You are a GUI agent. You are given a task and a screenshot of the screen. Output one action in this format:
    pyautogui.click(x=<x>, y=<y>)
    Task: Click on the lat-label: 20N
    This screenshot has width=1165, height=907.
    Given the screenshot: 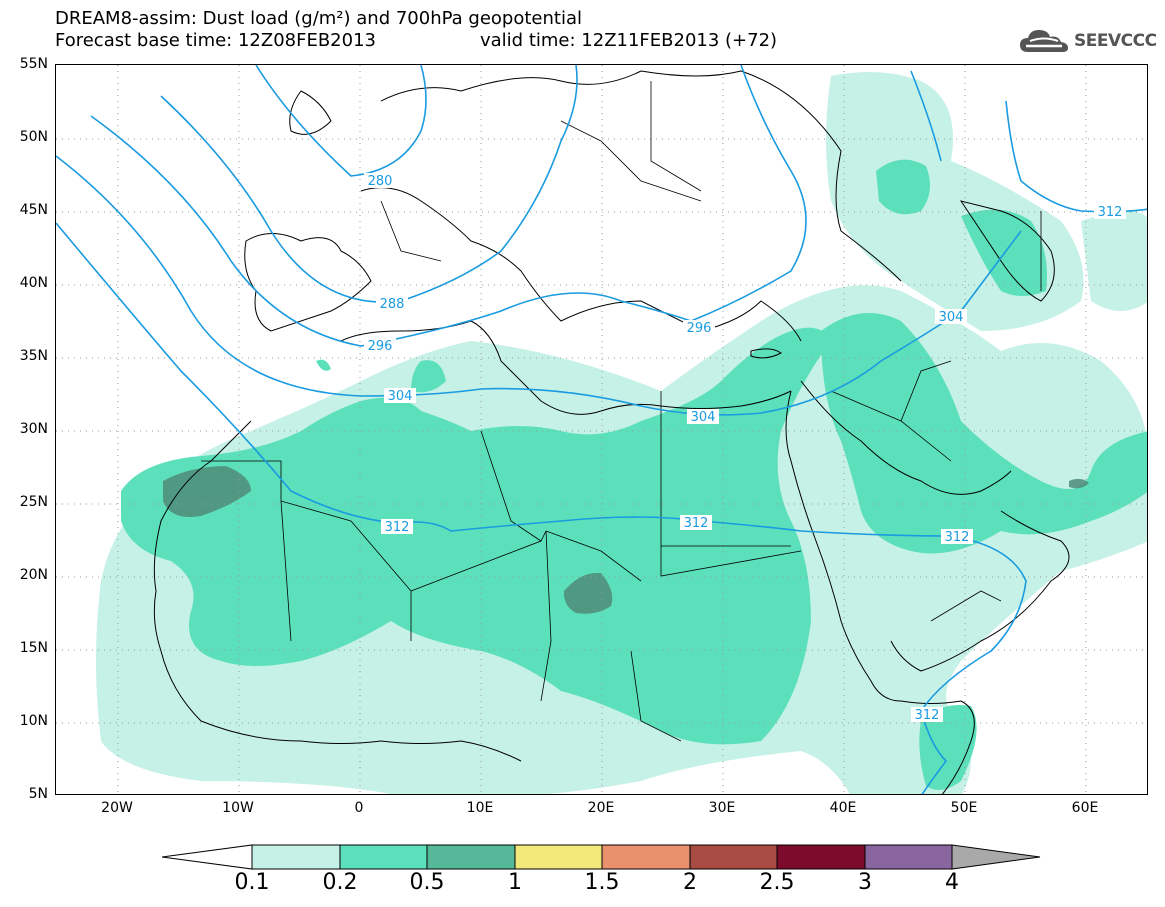 What is the action you would take?
    pyautogui.click(x=33, y=575)
    